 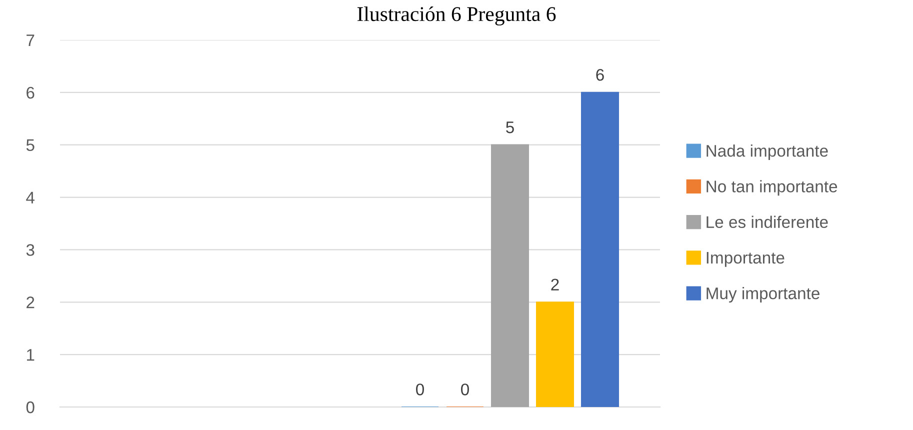 I want to click on y-tick-label: 7, so click(x=30, y=40).